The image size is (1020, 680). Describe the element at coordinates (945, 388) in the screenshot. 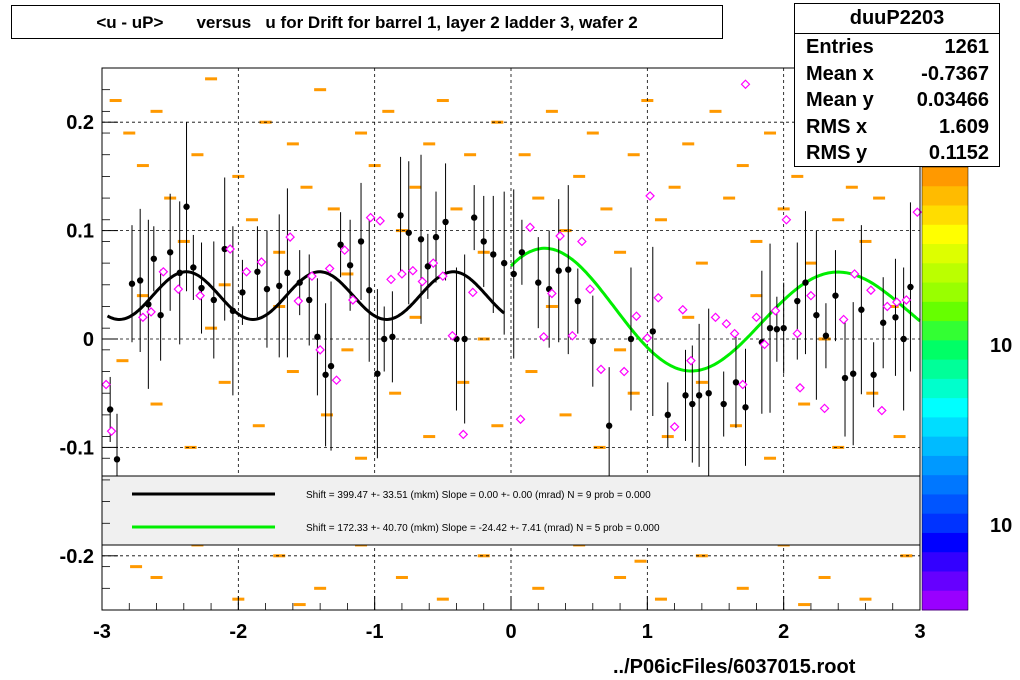

I see `color-scale-frame` at that location.